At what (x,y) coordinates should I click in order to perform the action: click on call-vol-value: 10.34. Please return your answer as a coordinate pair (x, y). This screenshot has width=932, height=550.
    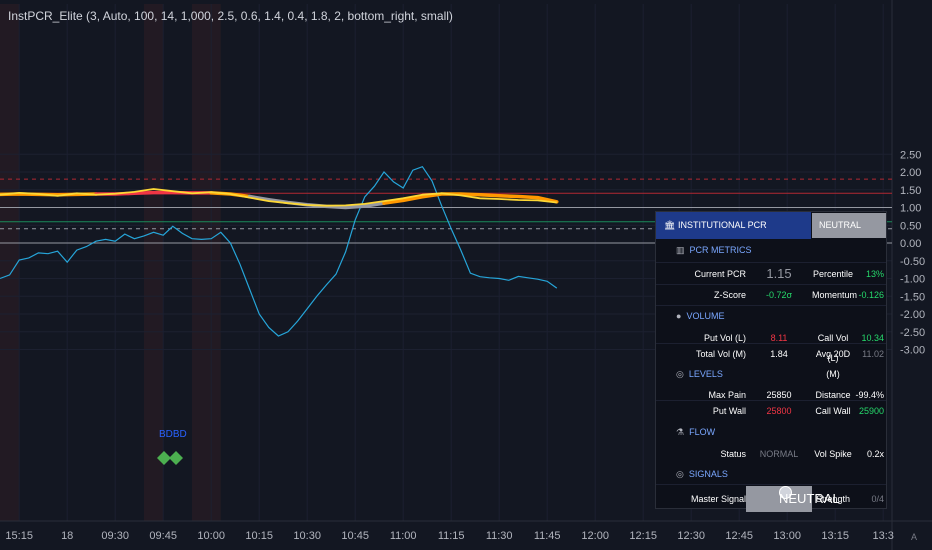
    Looking at the image, I should click on (872, 338).